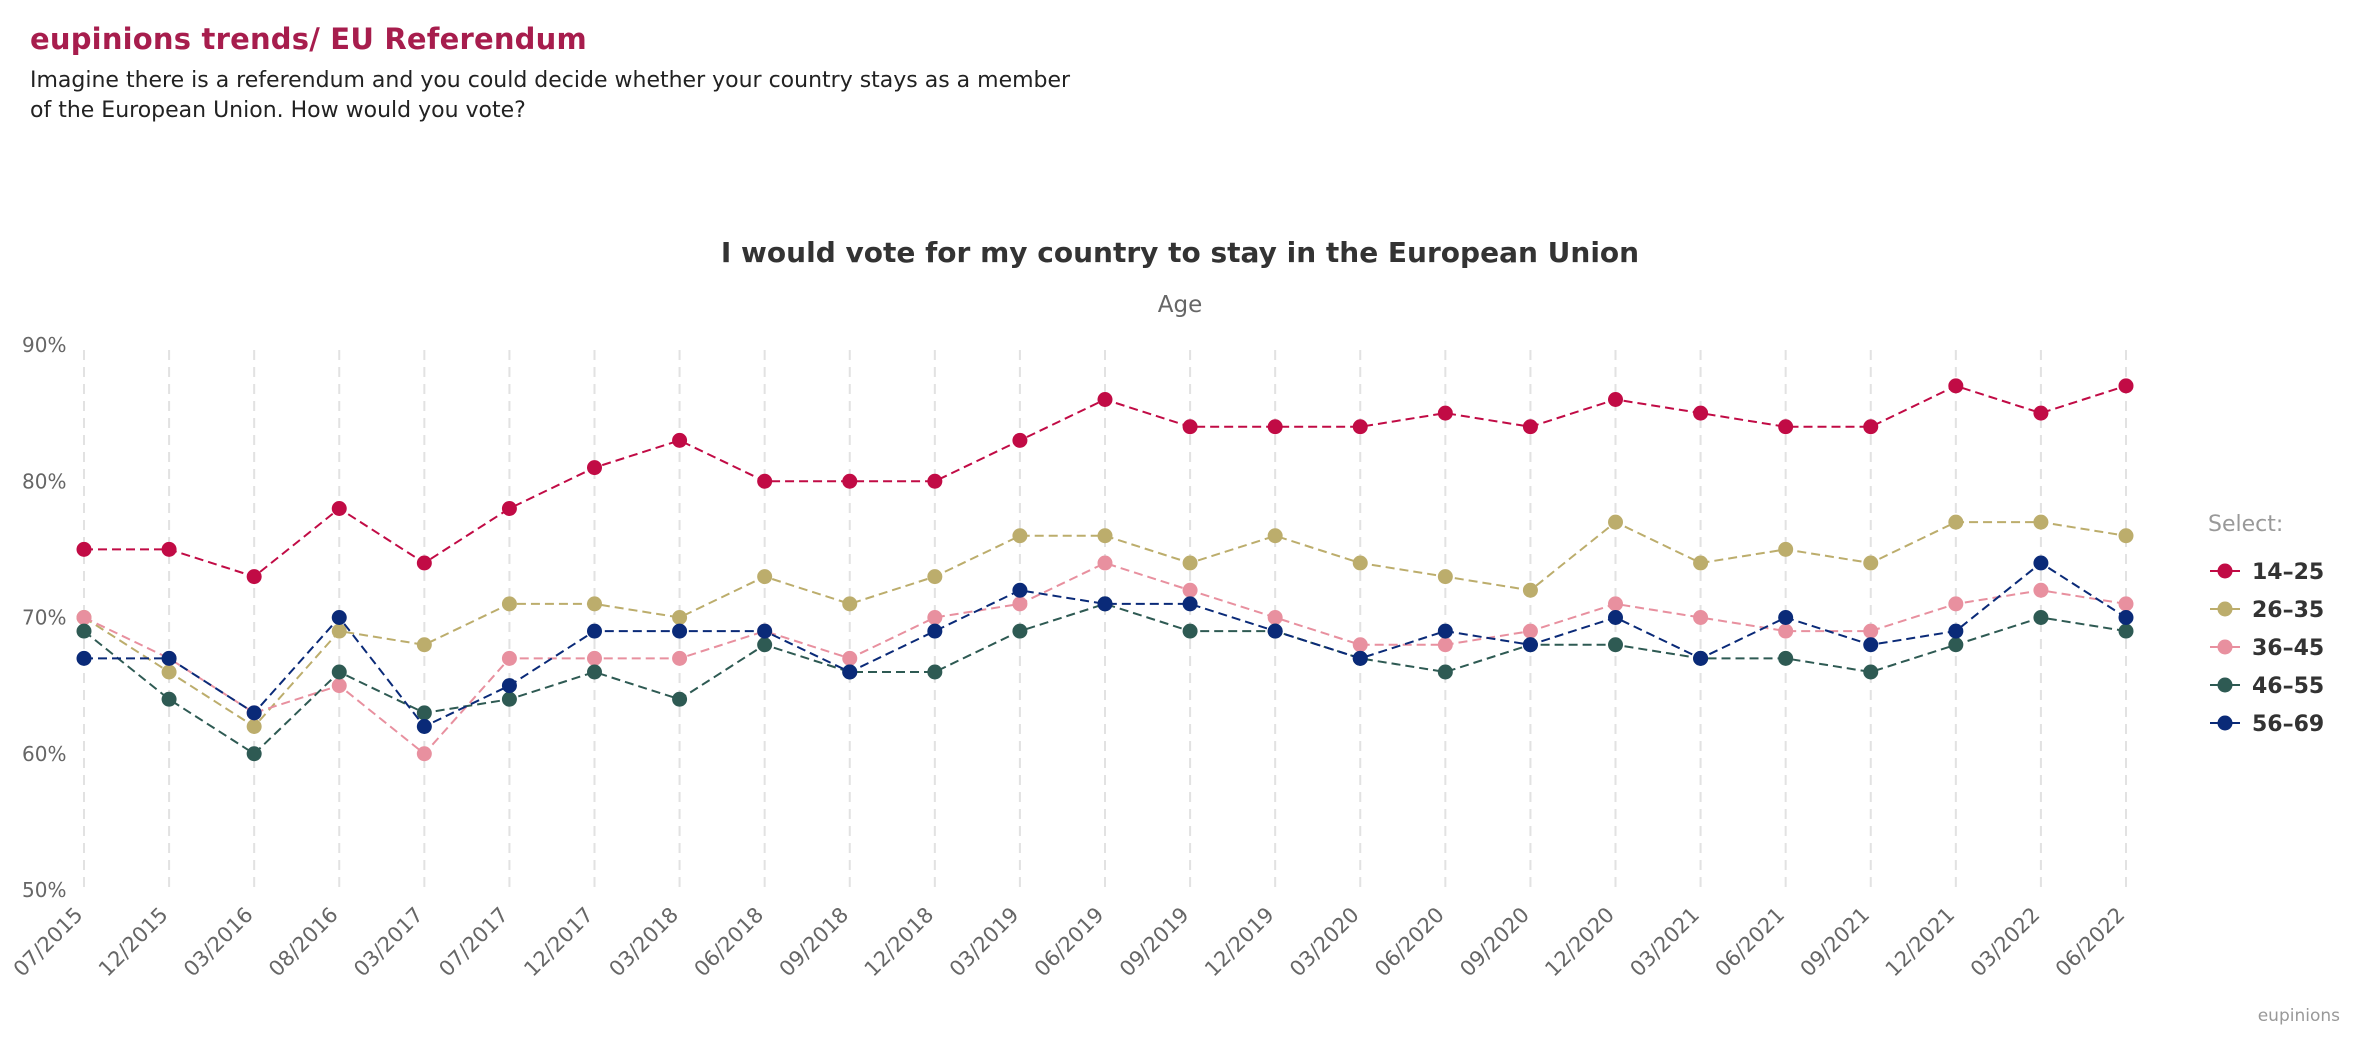  What do you see at coordinates (2267, 610) in the screenshot?
I see `legend-item: 26–35` at bounding box center [2267, 610].